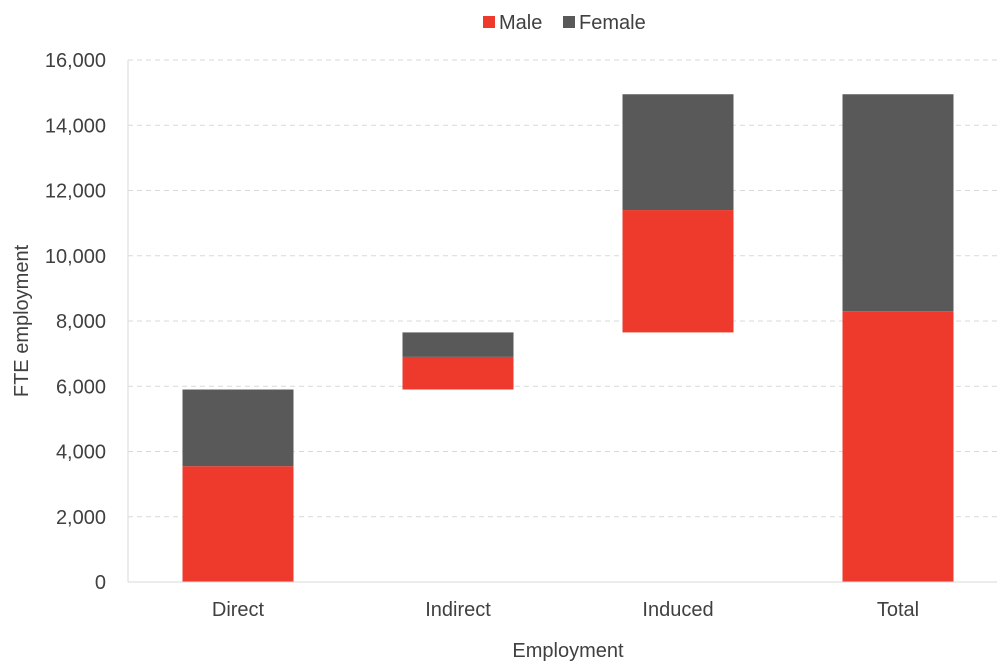  What do you see at coordinates (458, 373) in the screenshot?
I see `bar-male-indirect` at bounding box center [458, 373].